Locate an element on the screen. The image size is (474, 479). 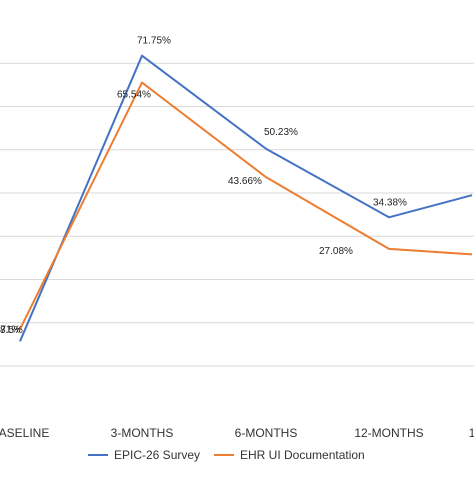
legend-label: EPIC-26 Survey is located at coordinates (157, 455).